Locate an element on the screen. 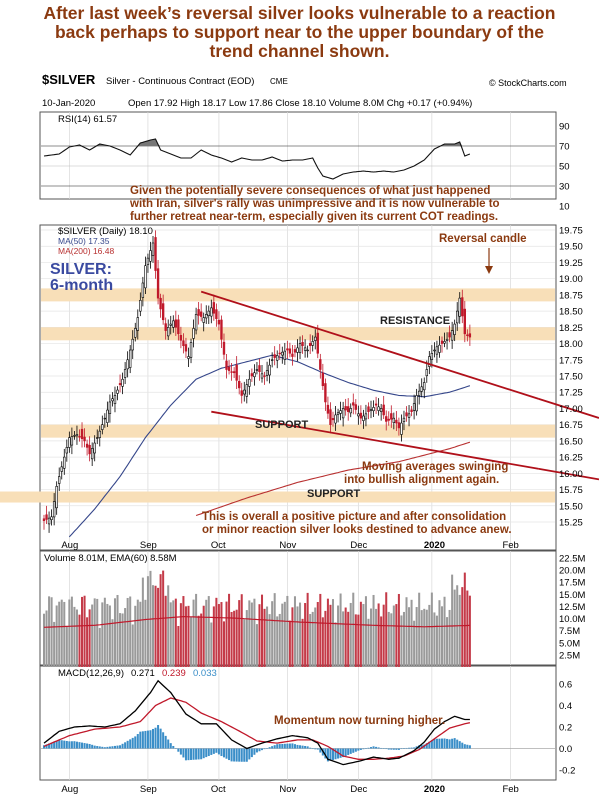 The height and width of the screenshot is (800, 599). price-legend-ma200: MA(200) 16.48 is located at coordinates (86, 251).